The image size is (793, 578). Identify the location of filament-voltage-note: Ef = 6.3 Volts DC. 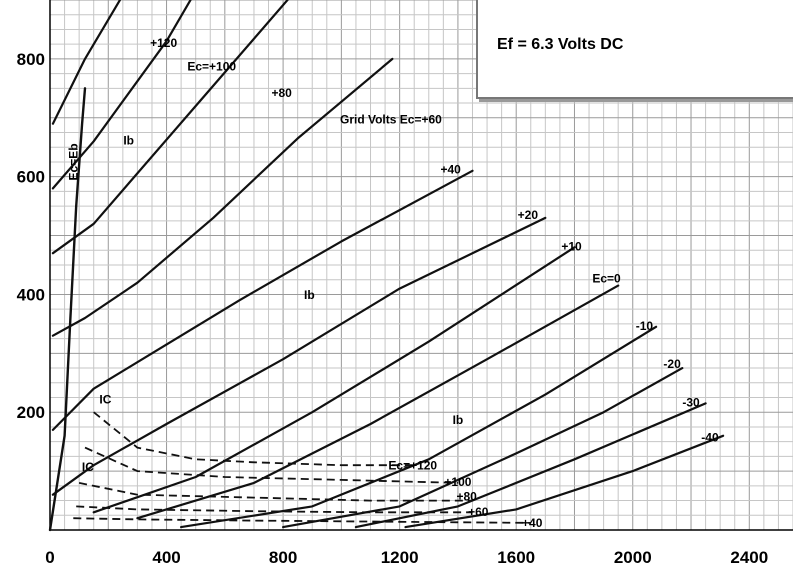
(560, 44).